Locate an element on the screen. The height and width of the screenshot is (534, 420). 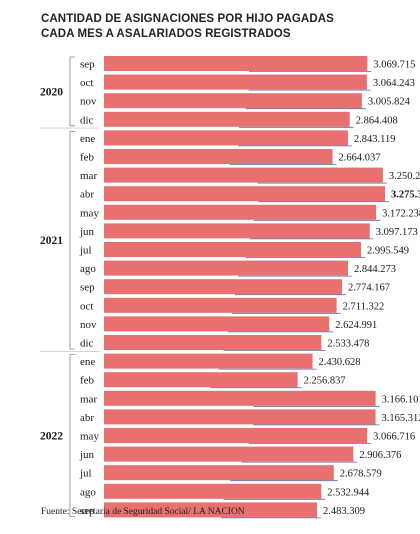
month-label-2022-ene: ene is located at coordinates (87, 362).